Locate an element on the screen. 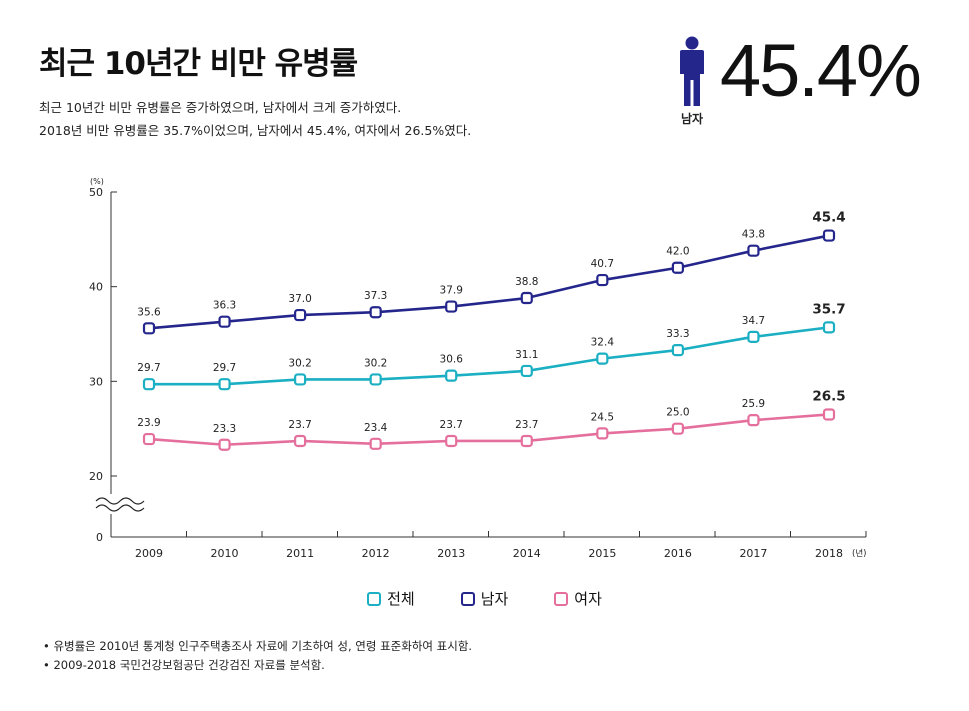  data-label: 33.3 is located at coordinates (677, 334).